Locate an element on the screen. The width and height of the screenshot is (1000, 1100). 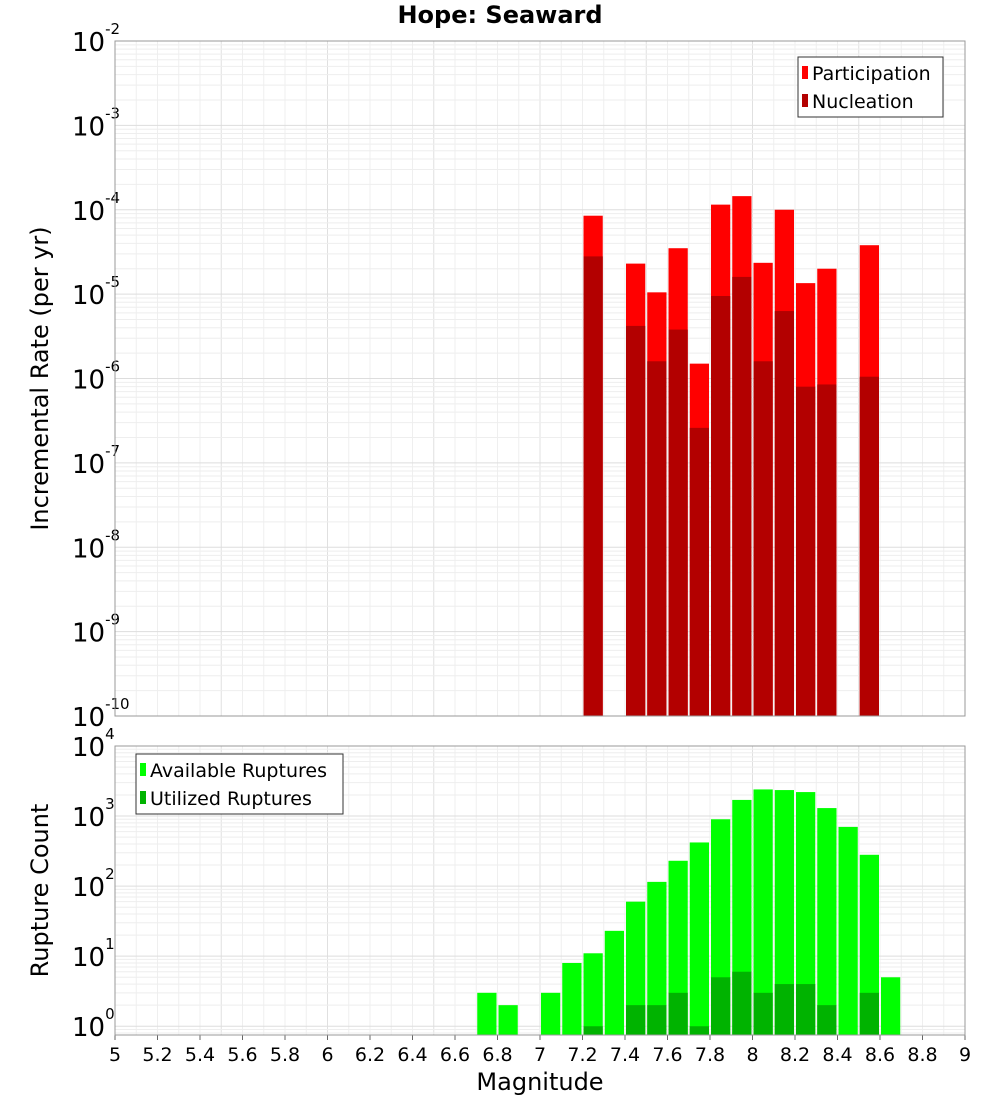
x-axis-label: Magnitude is located at coordinates (539, 1082).